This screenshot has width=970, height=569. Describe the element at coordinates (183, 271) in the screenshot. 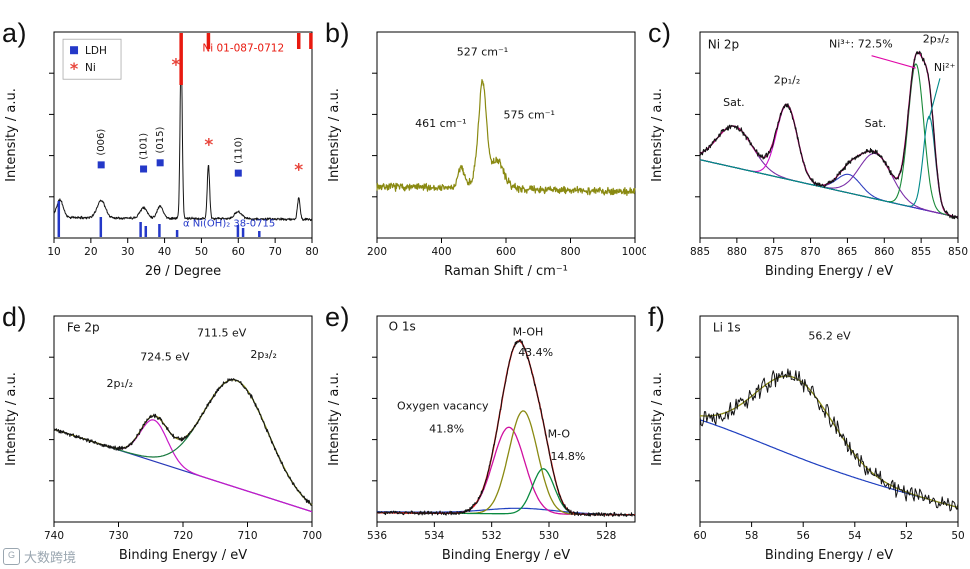

I see `svg-text: 2θ / Degree` at that location.